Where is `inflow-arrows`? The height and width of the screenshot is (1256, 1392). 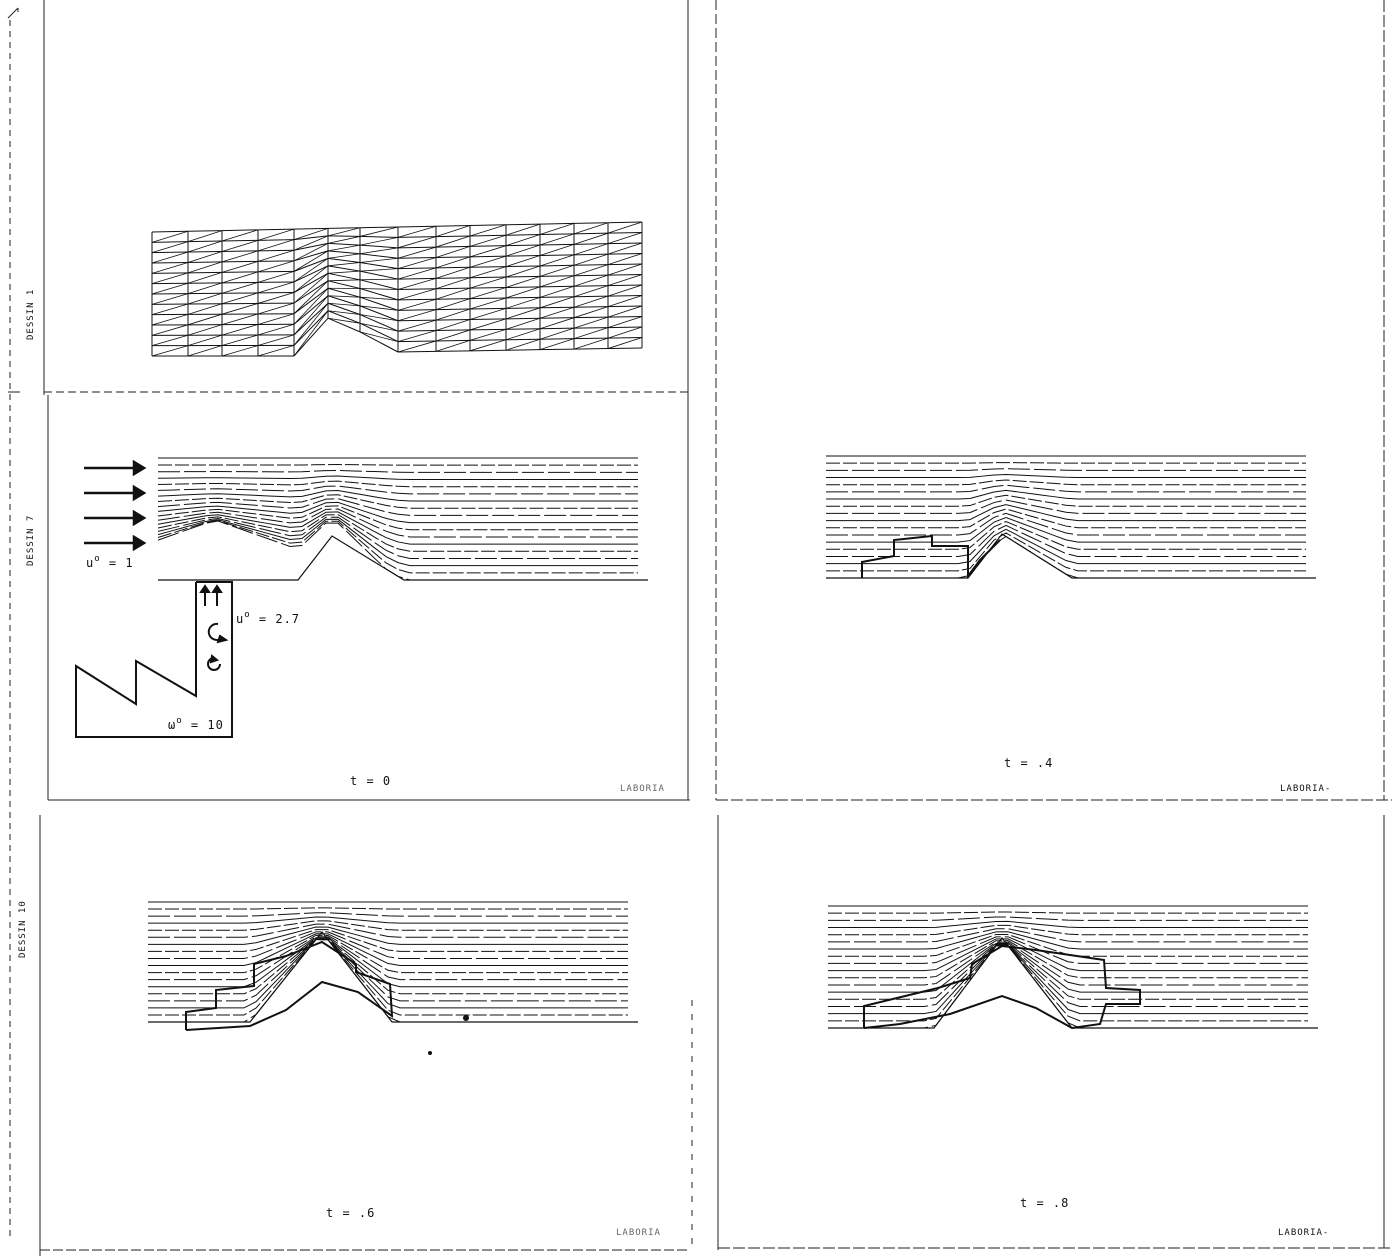 inflow-arrows is located at coordinates (115, 505).